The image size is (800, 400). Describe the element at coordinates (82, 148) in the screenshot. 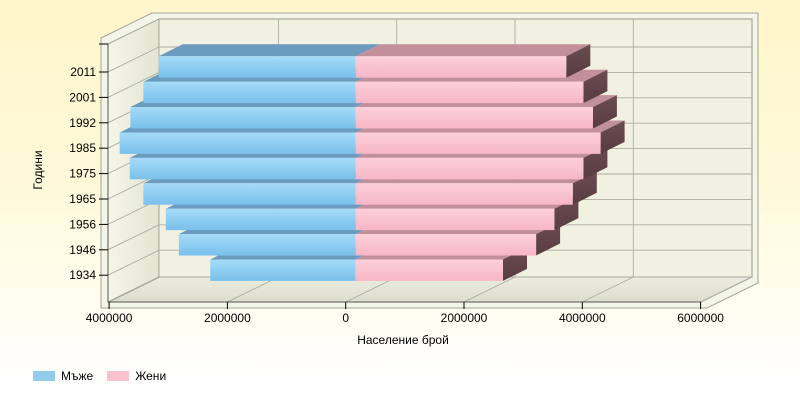

I see `y-tick-label: 1985` at that location.